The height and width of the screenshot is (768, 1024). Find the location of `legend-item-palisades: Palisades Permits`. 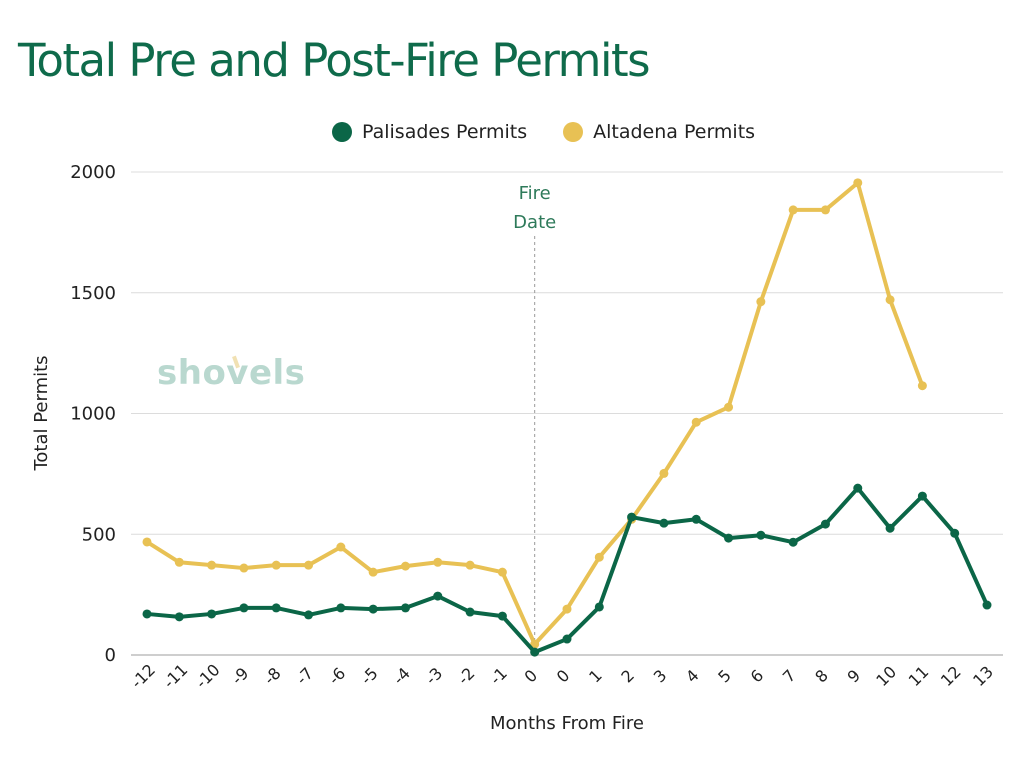

legend-item-palisades: Palisades Permits is located at coordinates (429, 132).